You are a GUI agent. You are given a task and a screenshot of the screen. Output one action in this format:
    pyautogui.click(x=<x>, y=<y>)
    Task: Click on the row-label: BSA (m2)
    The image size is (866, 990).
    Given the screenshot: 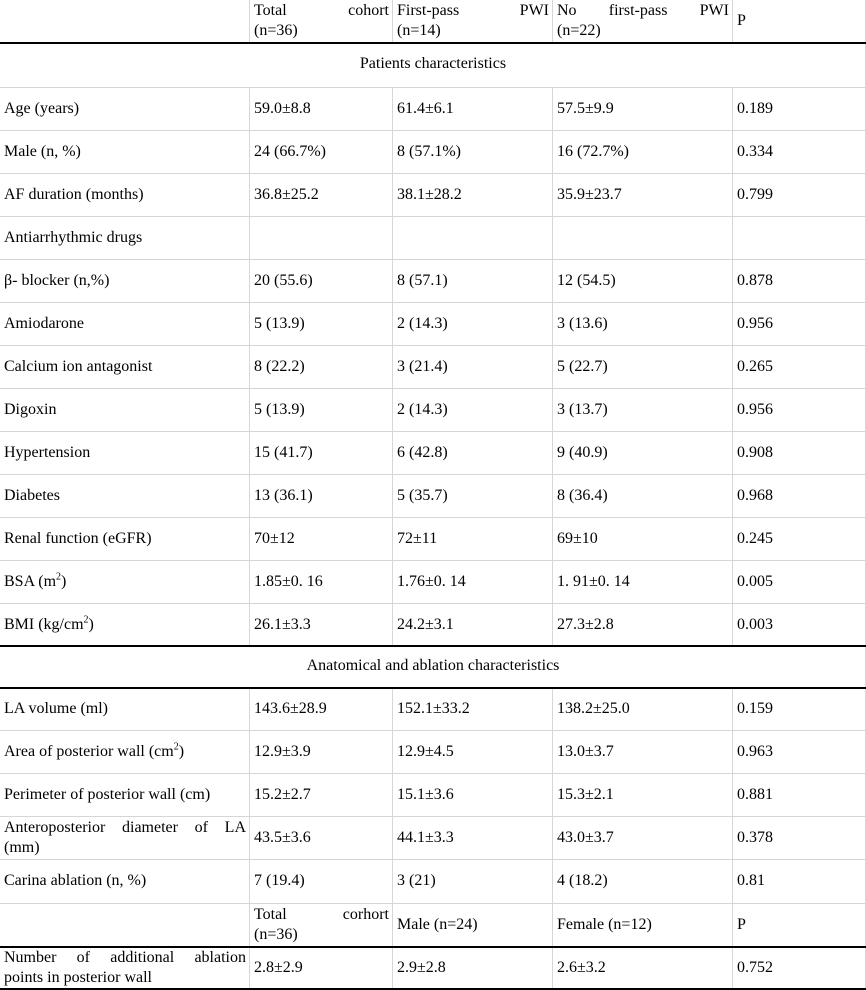 What is the action you would take?
    pyautogui.click(x=124, y=581)
    